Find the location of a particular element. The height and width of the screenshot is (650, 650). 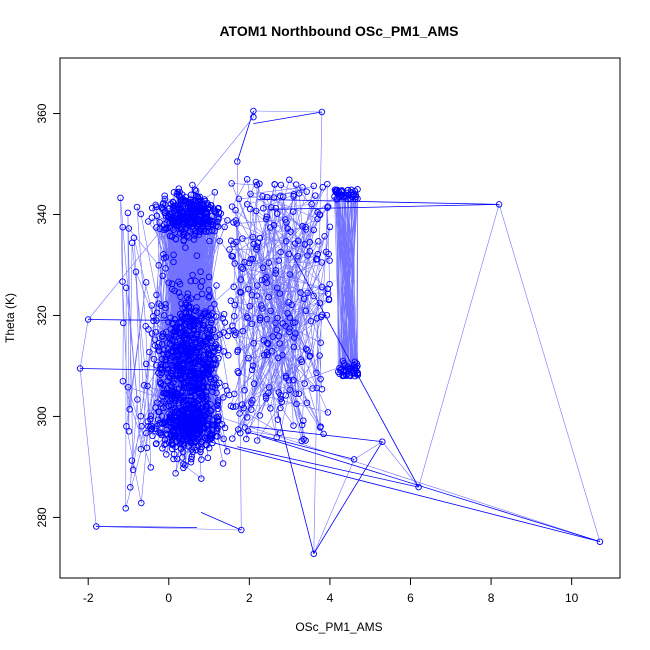

y-axis: 280 300 320 340 360 is located at coordinates (47, 315).